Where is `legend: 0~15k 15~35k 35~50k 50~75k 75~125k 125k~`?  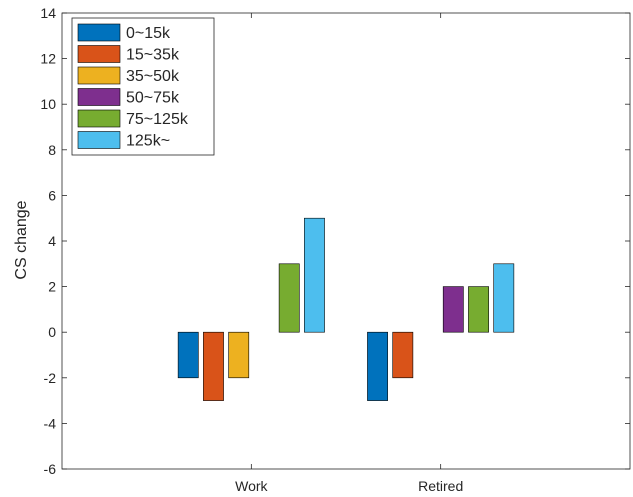
legend: 0~15k 15~35k 35~50k 50~75k 75~125k 125k~ is located at coordinates (143, 86).